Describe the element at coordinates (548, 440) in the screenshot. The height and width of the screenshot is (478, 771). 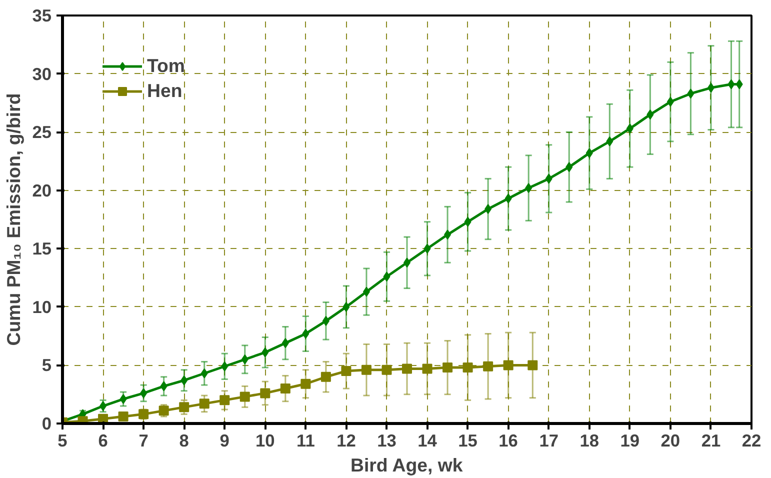
I see `x-tick-label: 17` at that location.